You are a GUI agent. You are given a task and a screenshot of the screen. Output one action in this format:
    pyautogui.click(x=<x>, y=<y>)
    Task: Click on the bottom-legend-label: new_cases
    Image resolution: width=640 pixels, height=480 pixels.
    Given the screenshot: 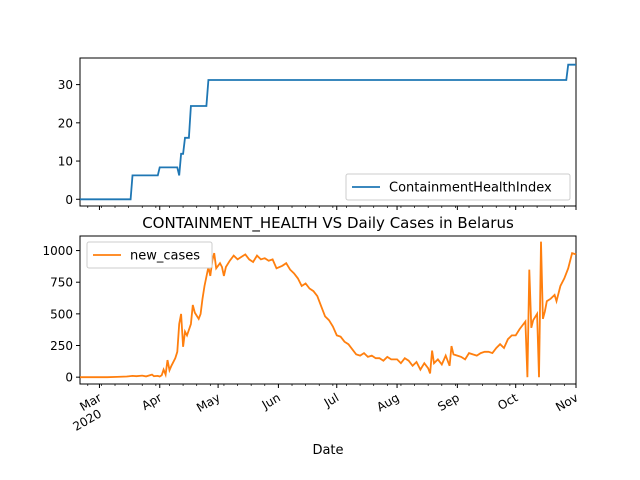 What is the action you would take?
    pyautogui.click(x=165, y=256)
    